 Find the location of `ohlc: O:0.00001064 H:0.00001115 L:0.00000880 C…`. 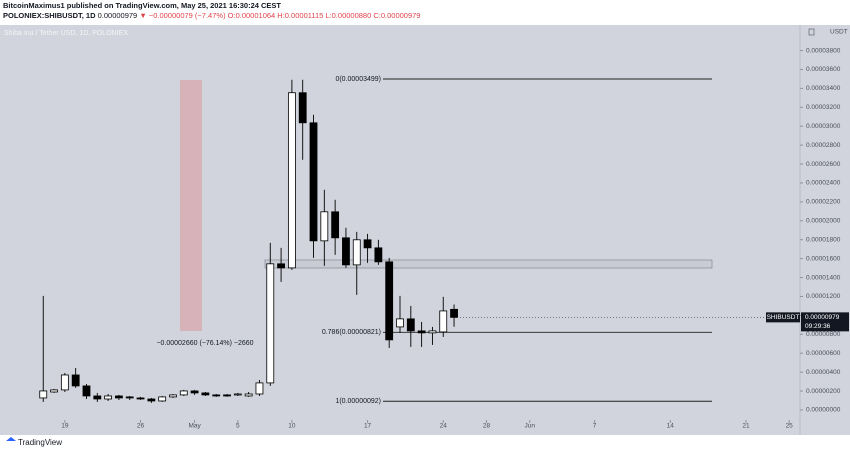

ohlc: O:0.00001064 H:0.00001115 L:0.00000880 C… is located at coordinates (324, 15).